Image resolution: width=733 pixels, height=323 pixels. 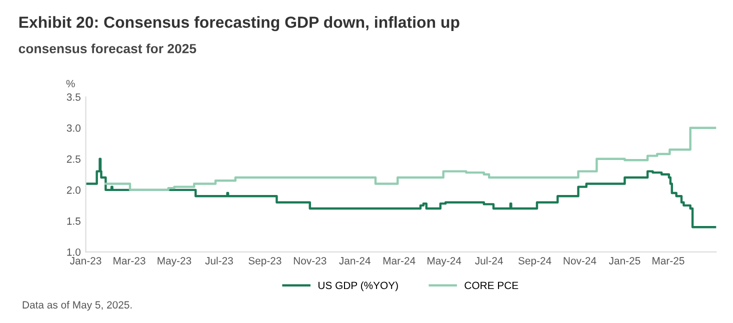 What do you see at coordinates (73, 128) in the screenshot?
I see `y-tick-label: 3.0` at bounding box center [73, 128].